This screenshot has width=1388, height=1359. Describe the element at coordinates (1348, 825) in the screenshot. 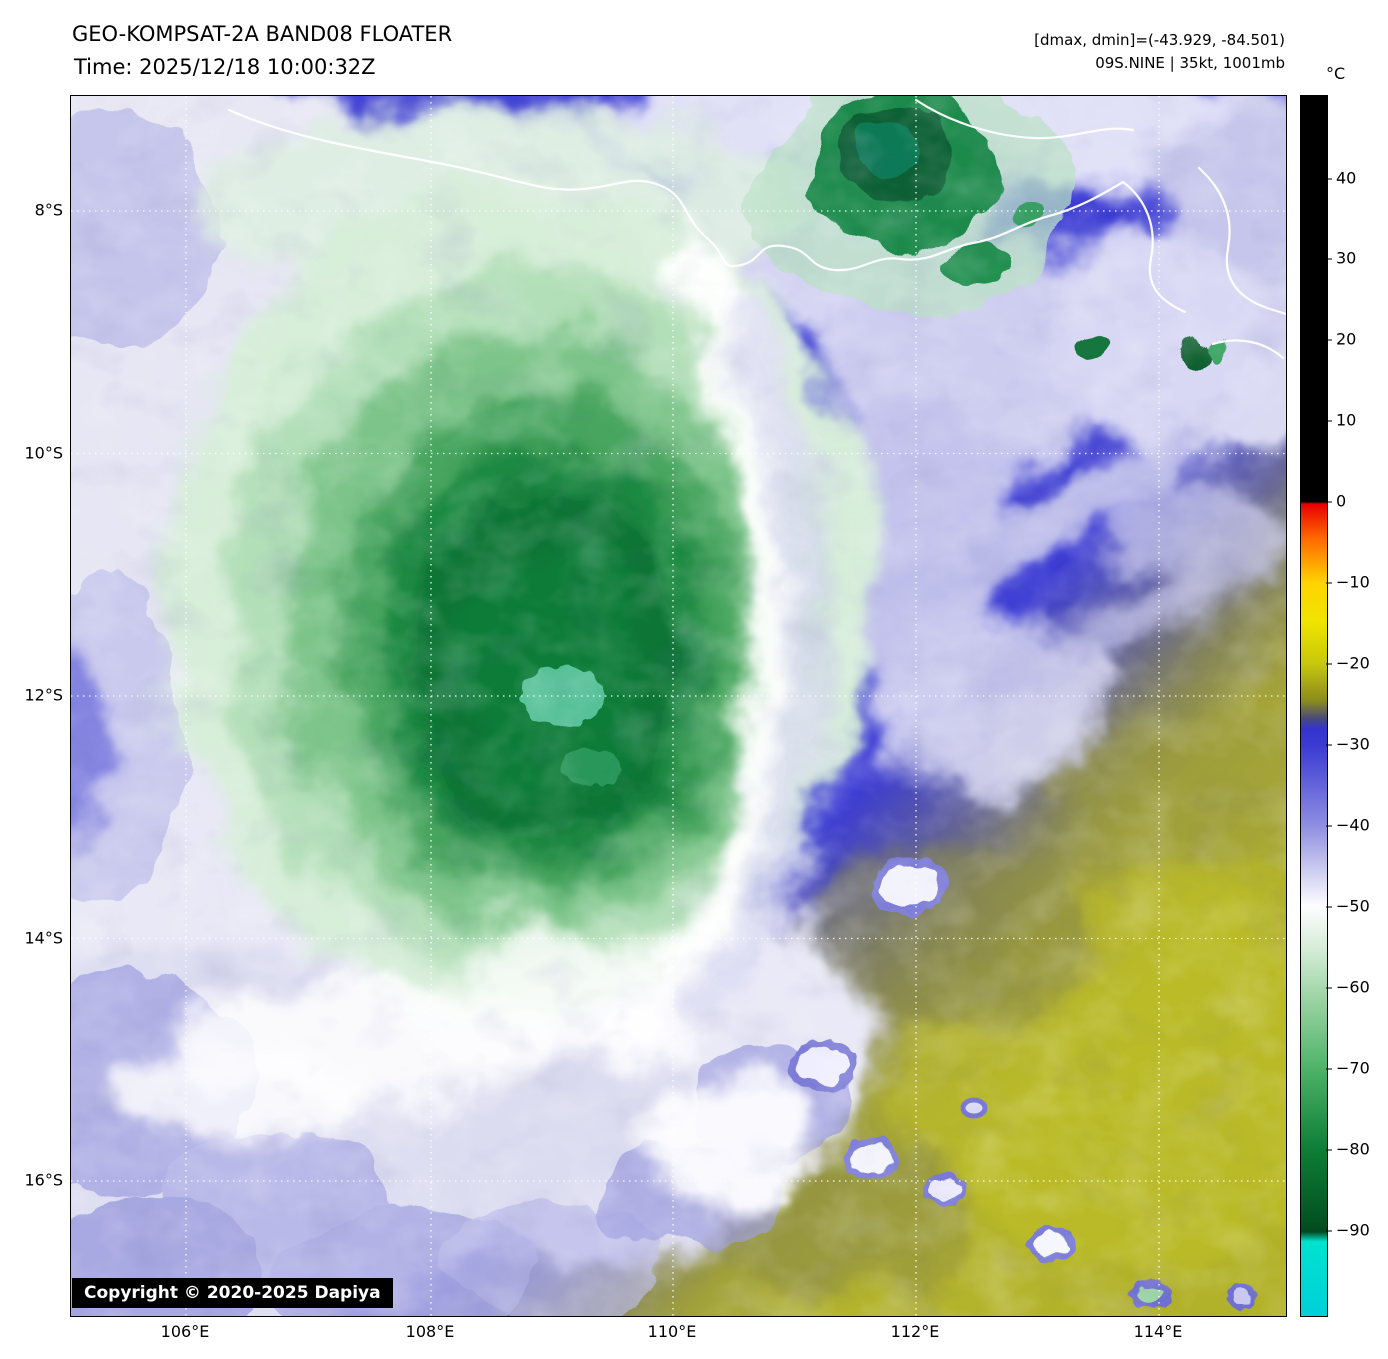

I see `colorbar-tick-m40: −40` at that location.